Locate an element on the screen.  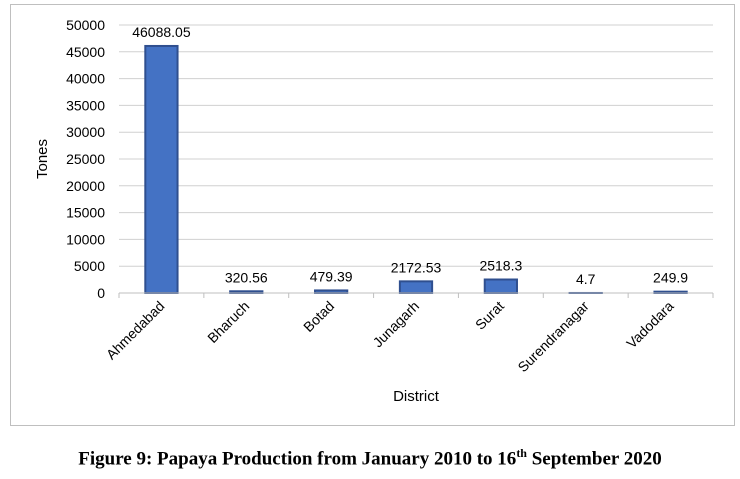
x-category-label: Junagarh is located at coordinates (396, 324).